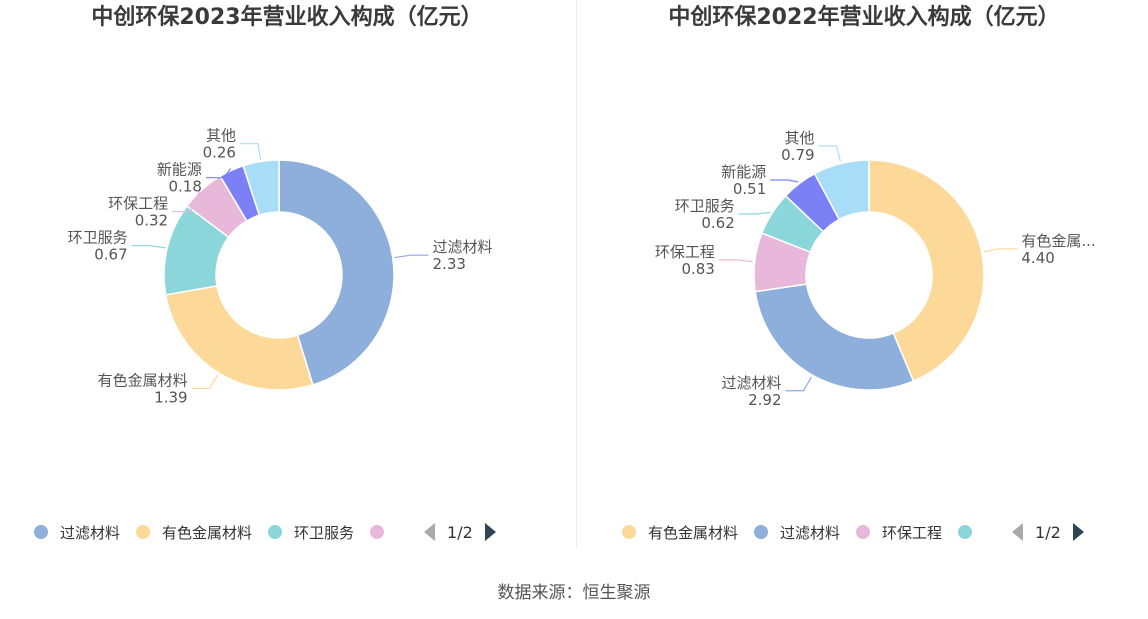  I want to click on slice-value-其他: 0.26, so click(219, 153).